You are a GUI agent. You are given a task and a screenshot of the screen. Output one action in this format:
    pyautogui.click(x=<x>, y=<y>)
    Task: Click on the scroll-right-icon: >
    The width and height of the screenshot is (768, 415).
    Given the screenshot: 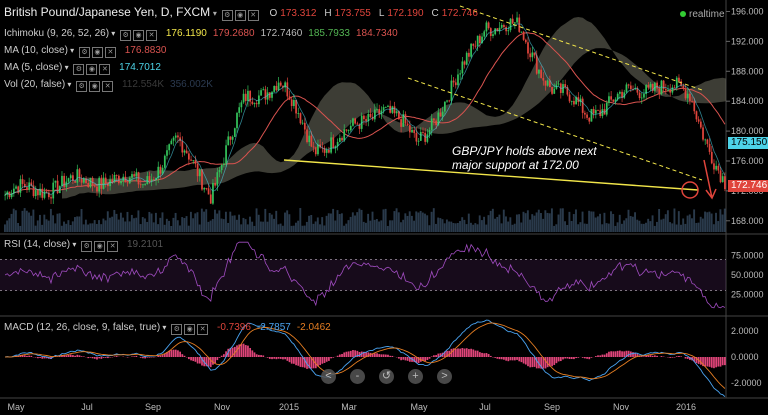 What is the action you would take?
    pyautogui.click(x=444, y=376)
    